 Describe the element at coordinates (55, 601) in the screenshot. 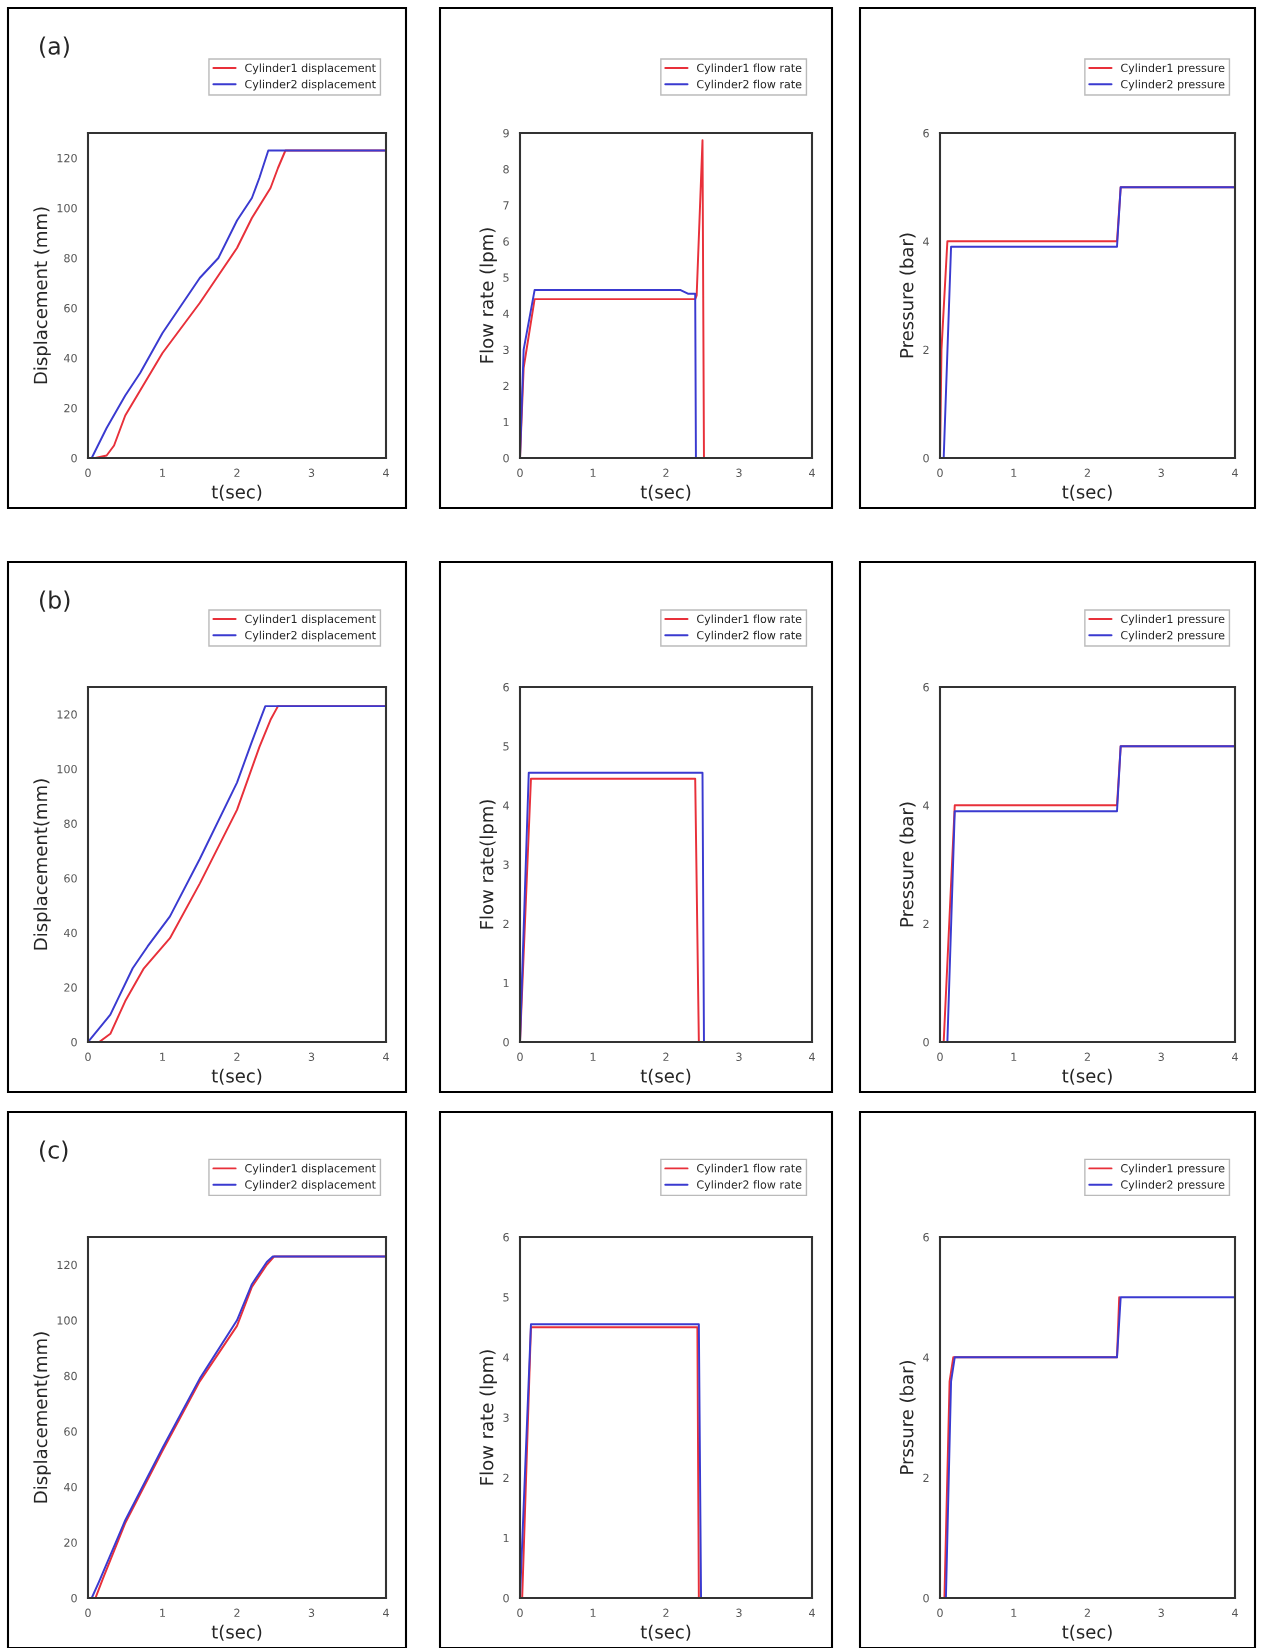

I see `text: (b)` at that location.